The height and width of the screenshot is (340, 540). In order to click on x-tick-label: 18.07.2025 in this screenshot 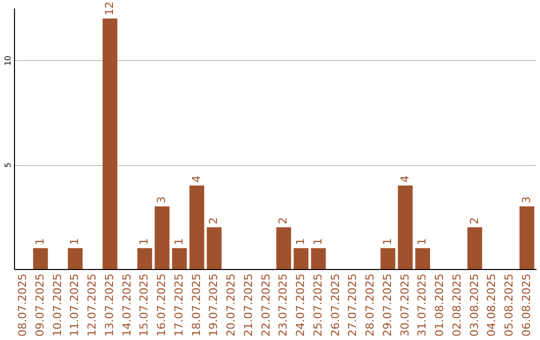, I will do `click(196, 305)`.